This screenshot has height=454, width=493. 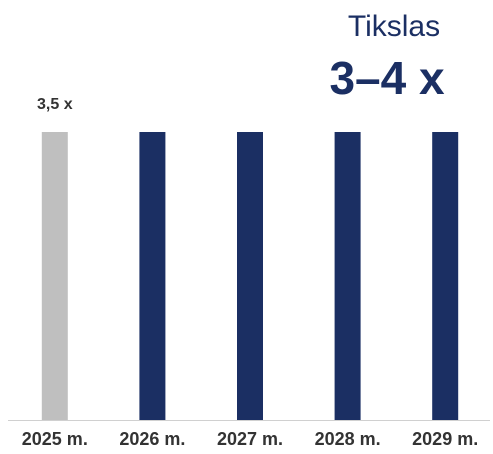 What do you see at coordinates (445, 439) in the screenshot?
I see `x-tick-label: 2029 m.` at bounding box center [445, 439].